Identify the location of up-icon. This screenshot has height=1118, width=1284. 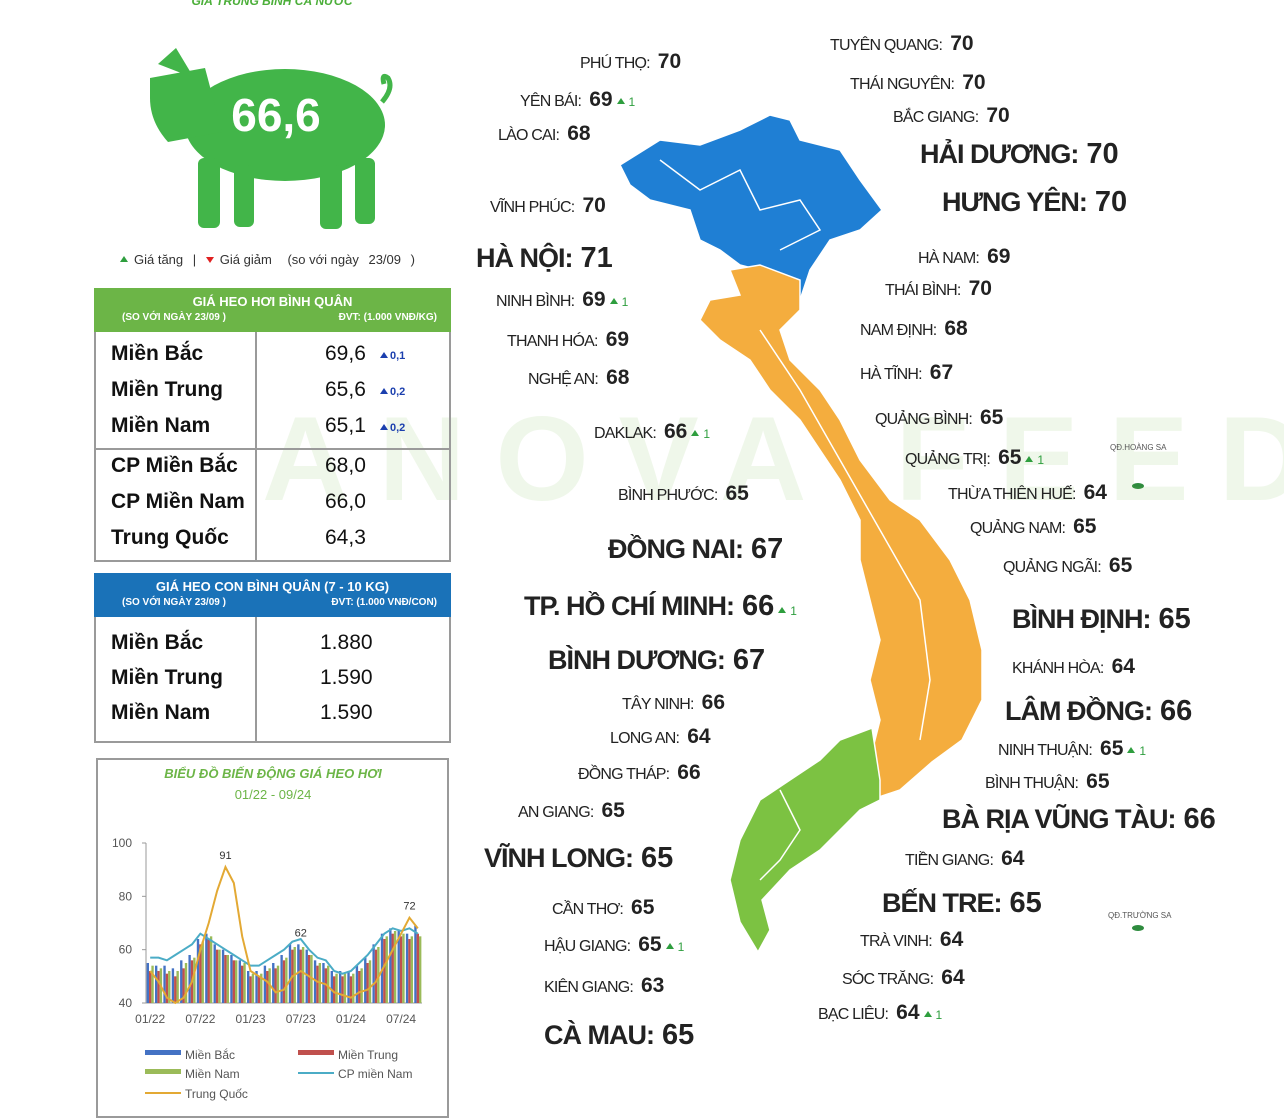
(384, 427).